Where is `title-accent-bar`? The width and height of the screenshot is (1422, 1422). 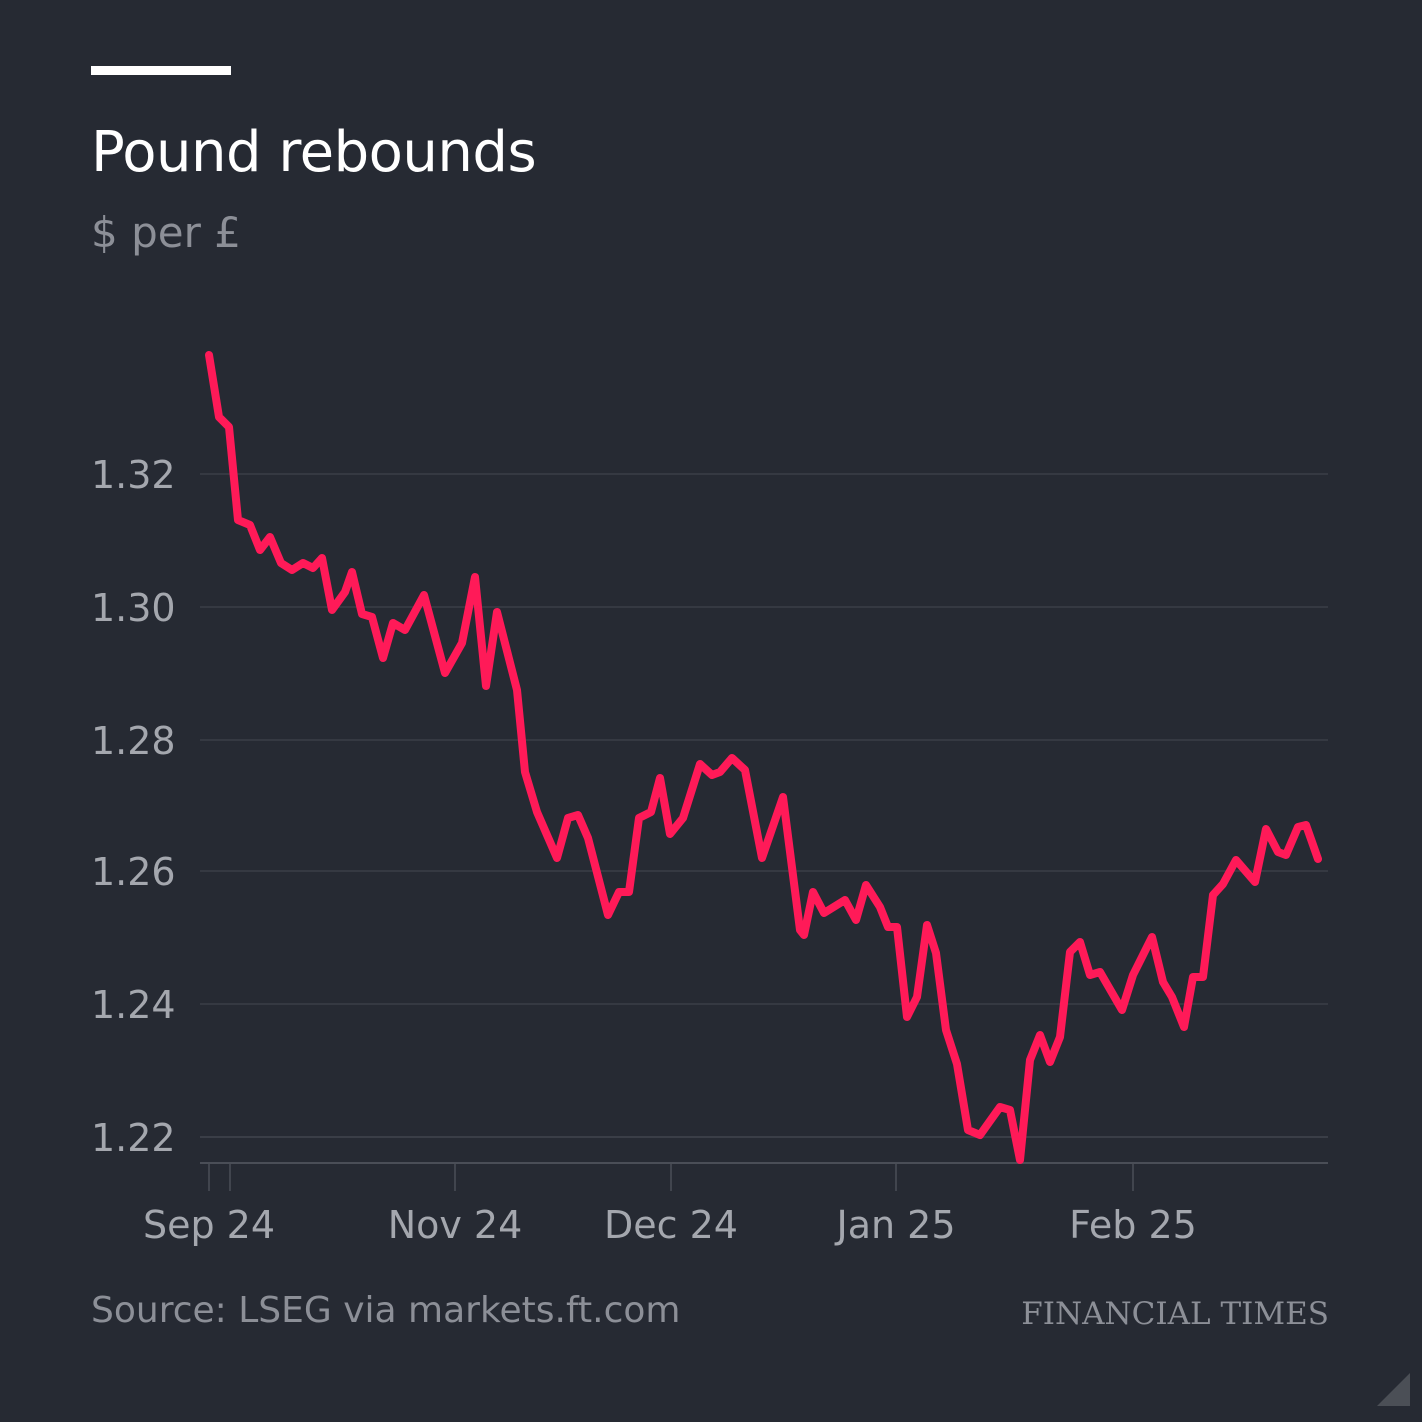
title-accent-bar is located at coordinates (161, 70).